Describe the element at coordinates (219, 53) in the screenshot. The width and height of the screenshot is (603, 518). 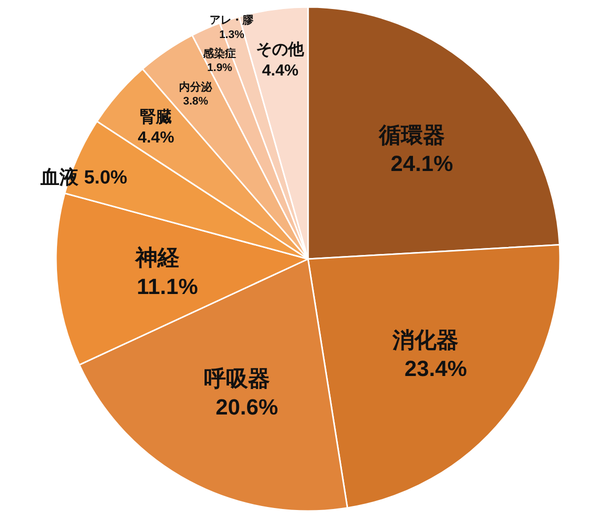
I see `slice-label: 感染症` at that location.